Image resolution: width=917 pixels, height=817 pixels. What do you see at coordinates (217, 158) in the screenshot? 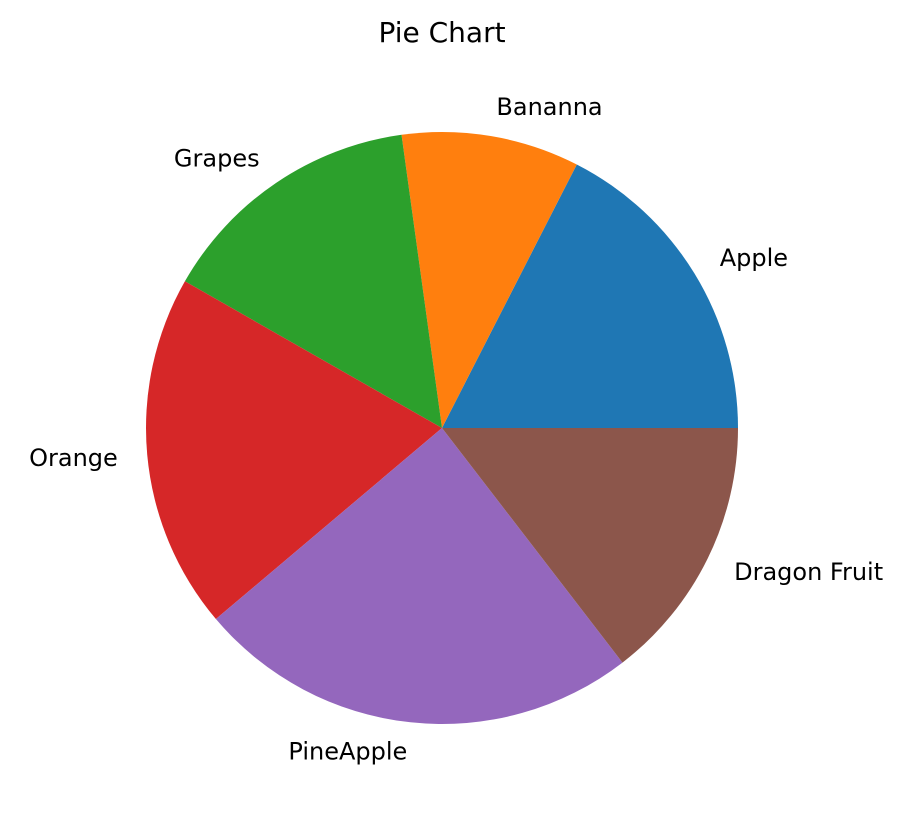
I see `pie-label-grapes: Grapes` at bounding box center [217, 158].